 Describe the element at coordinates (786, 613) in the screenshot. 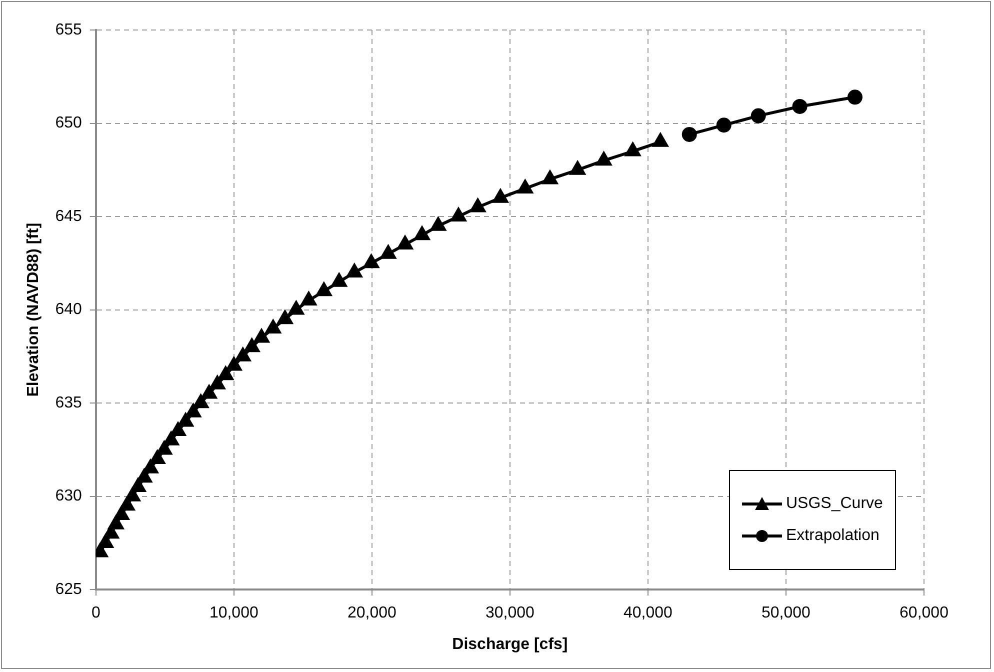

I see `x-tick-label: 50,000` at that location.